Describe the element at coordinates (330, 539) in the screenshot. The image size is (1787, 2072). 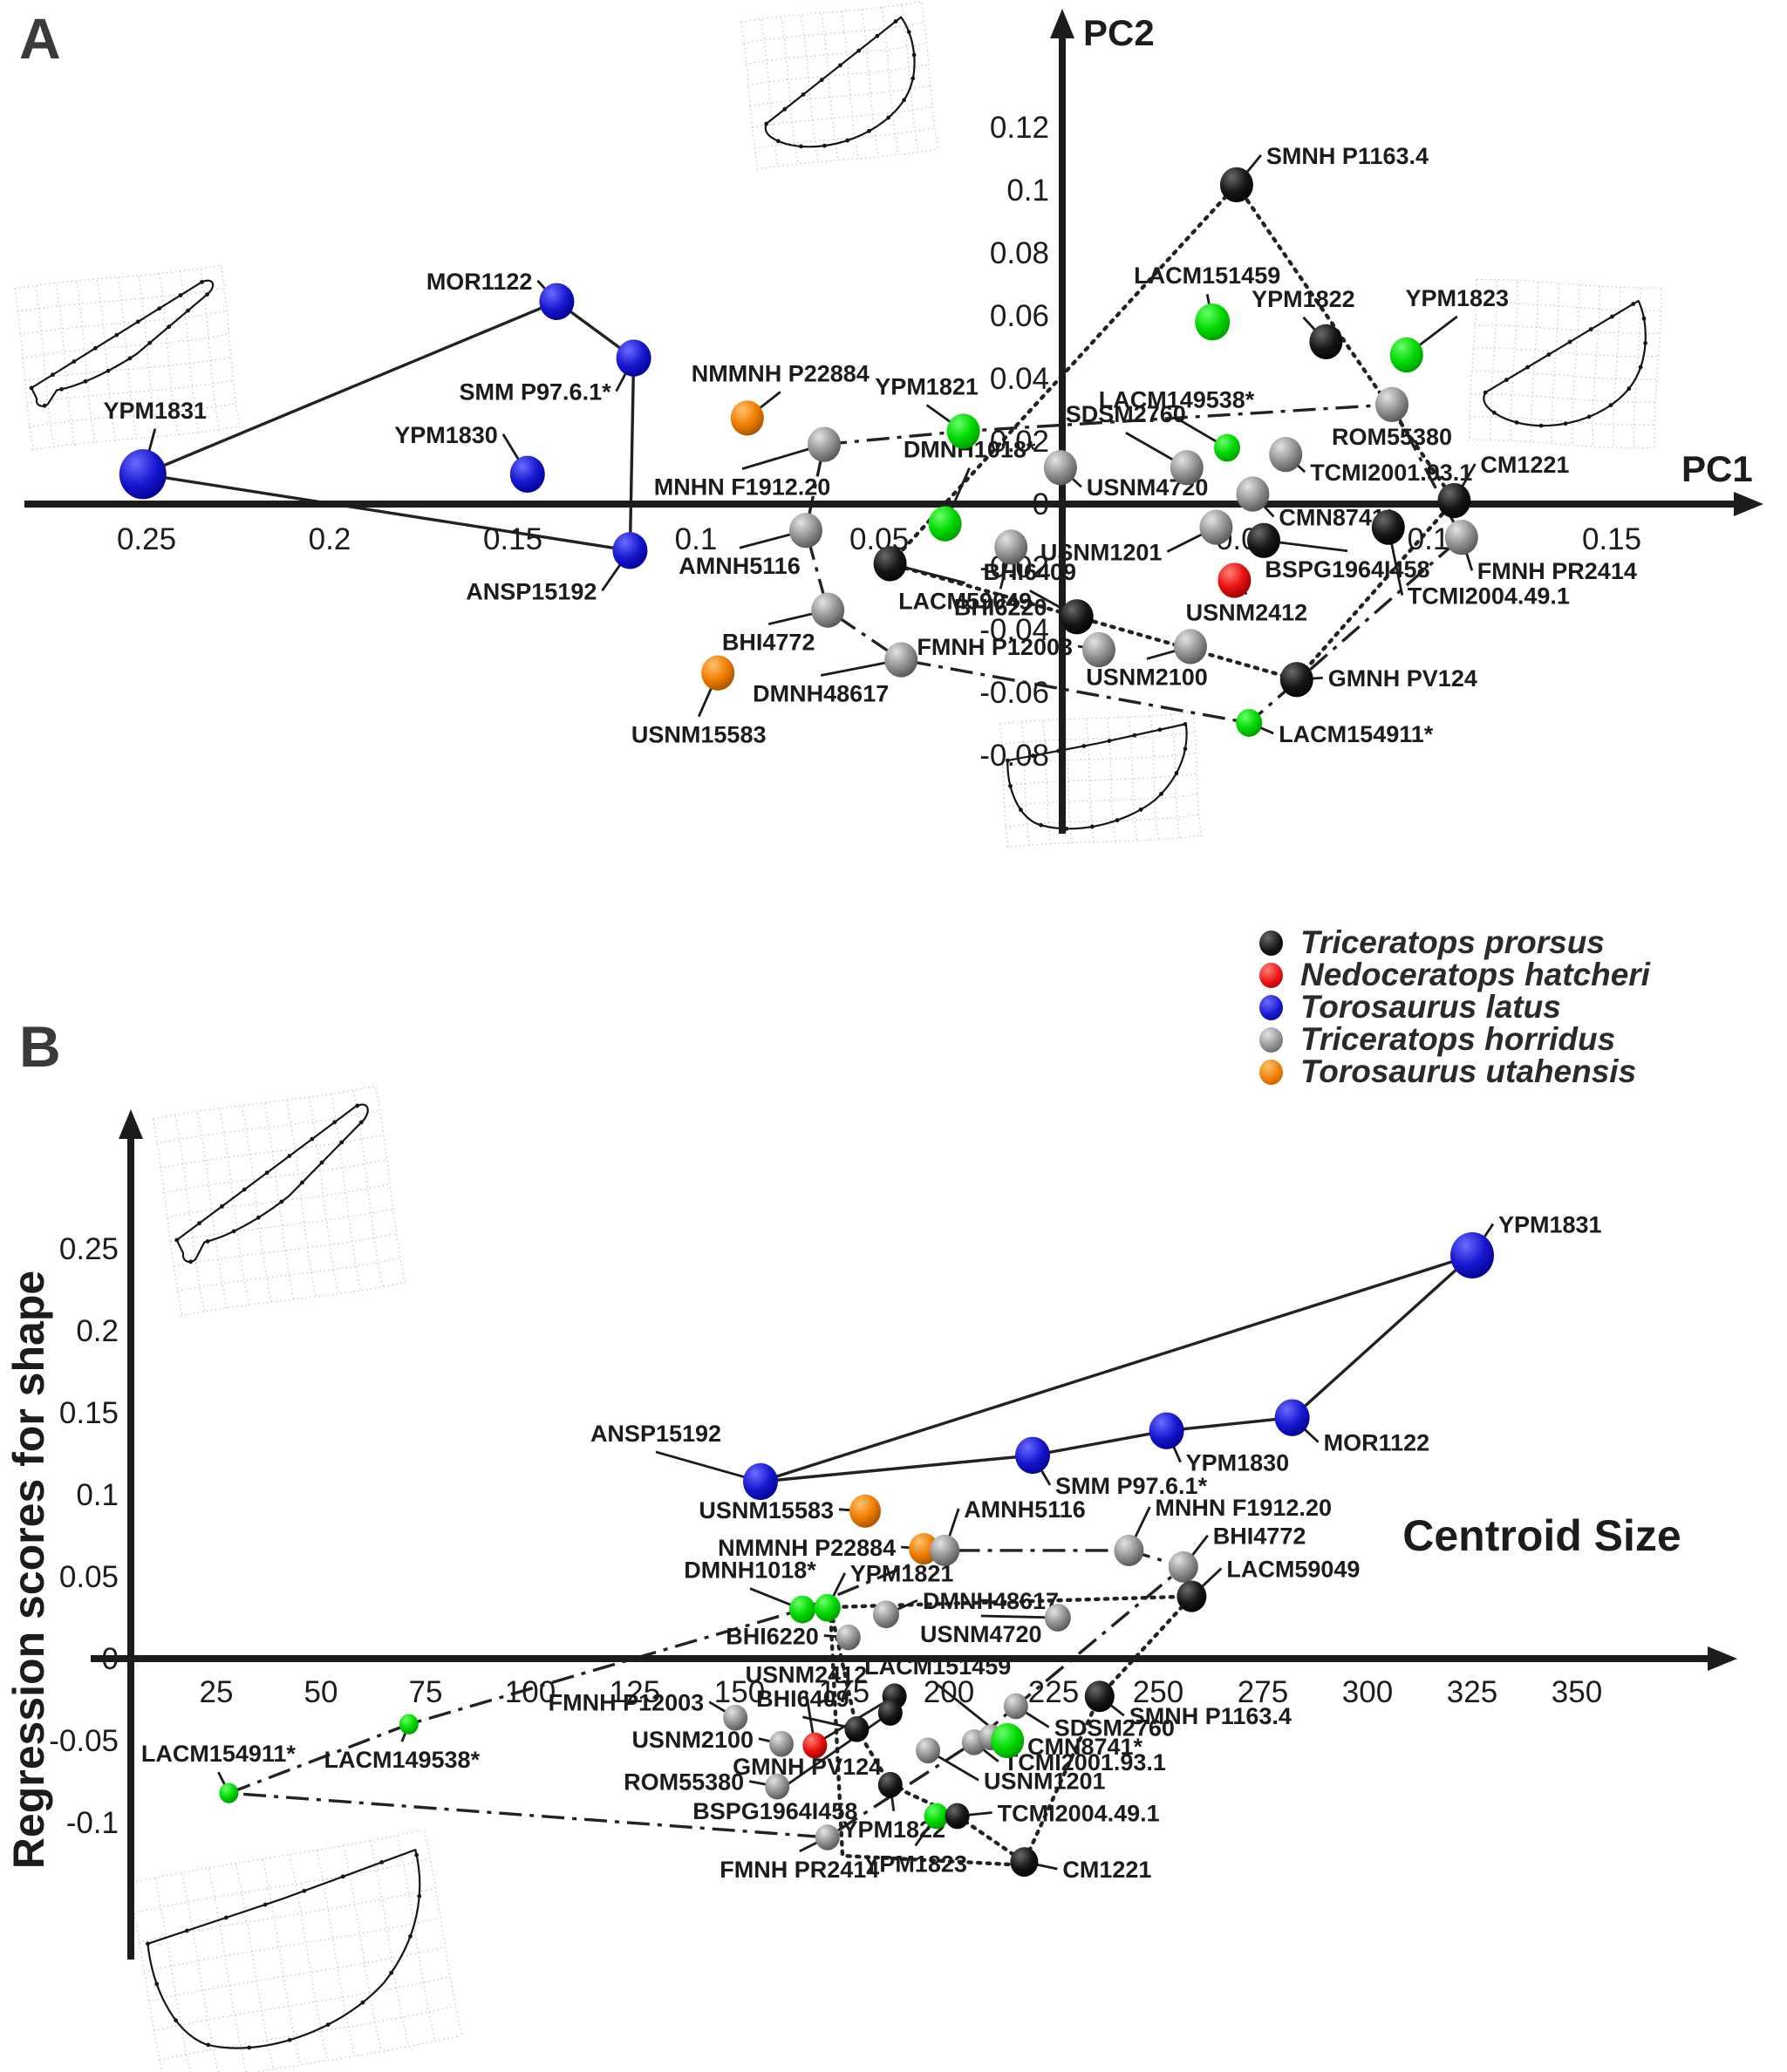
I see `x-tick-label: 0.2` at that location.